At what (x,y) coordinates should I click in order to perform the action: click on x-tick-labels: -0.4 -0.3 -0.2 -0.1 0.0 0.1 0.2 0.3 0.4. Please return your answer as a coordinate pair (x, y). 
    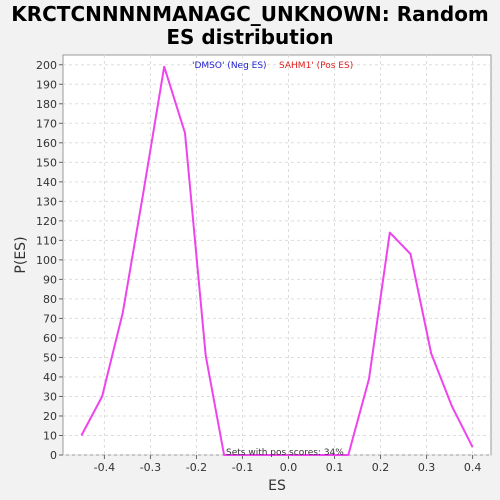
    Looking at the image, I should click on (288, 467).